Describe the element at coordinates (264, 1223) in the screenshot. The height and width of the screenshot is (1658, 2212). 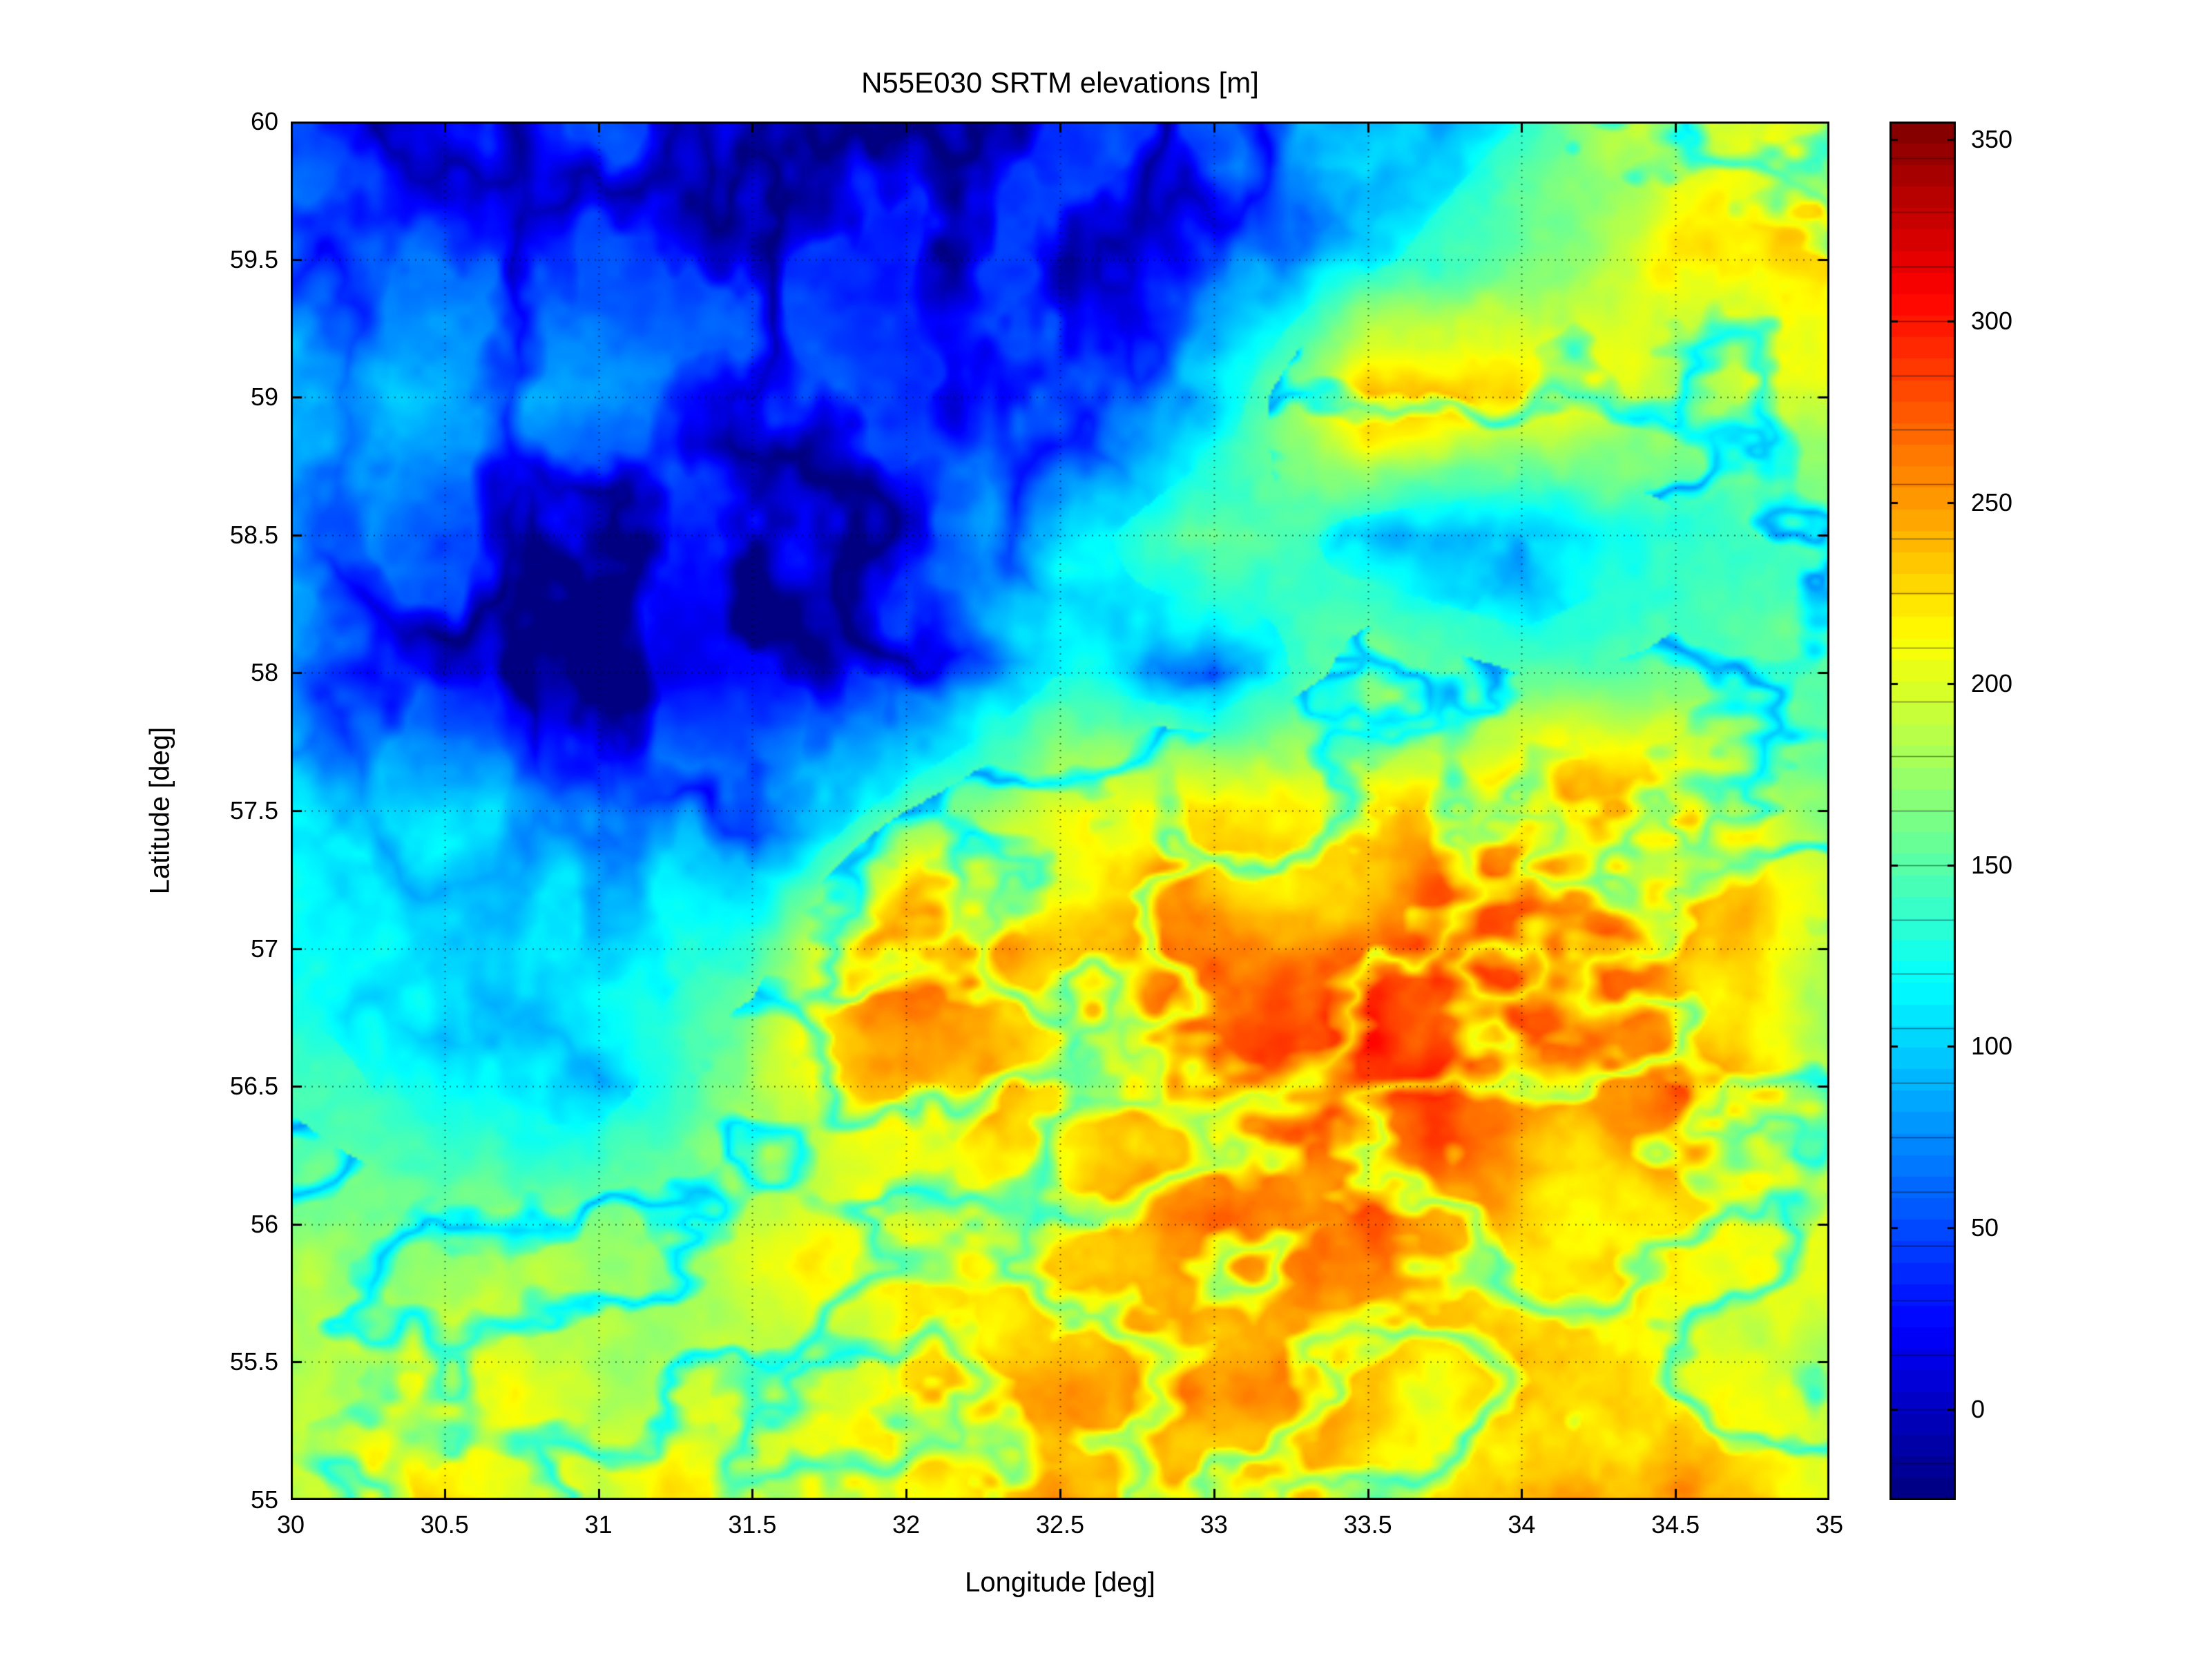
I see `y-tick-label-56: 56` at that location.